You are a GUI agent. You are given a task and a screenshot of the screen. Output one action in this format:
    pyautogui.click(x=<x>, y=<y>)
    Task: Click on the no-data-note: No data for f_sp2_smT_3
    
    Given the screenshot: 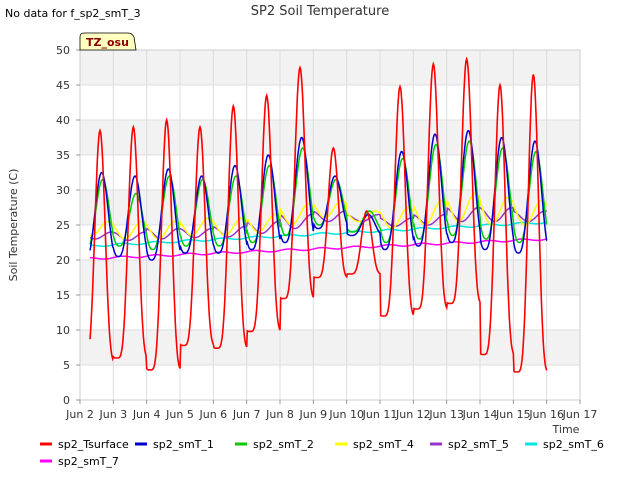 What is the action you would take?
    pyautogui.click(x=73, y=13)
    